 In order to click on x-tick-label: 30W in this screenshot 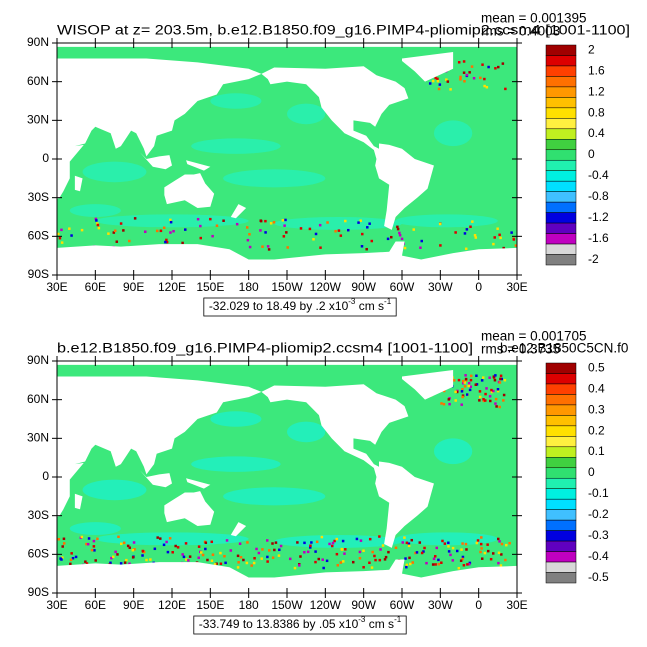, I will do `click(440, 287)`.